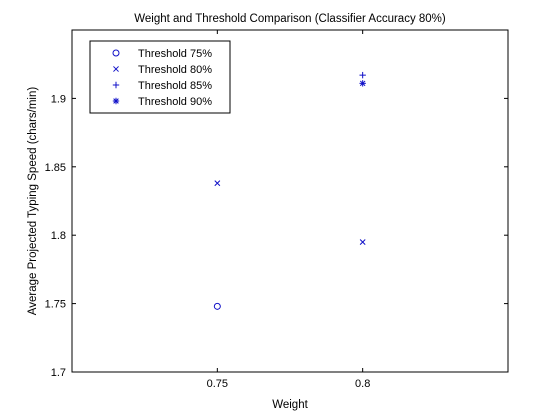 The image size is (560, 420). Describe the element at coordinates (58, 373) in the screenshot. I see `y-tick-label: 1.7` at that location.